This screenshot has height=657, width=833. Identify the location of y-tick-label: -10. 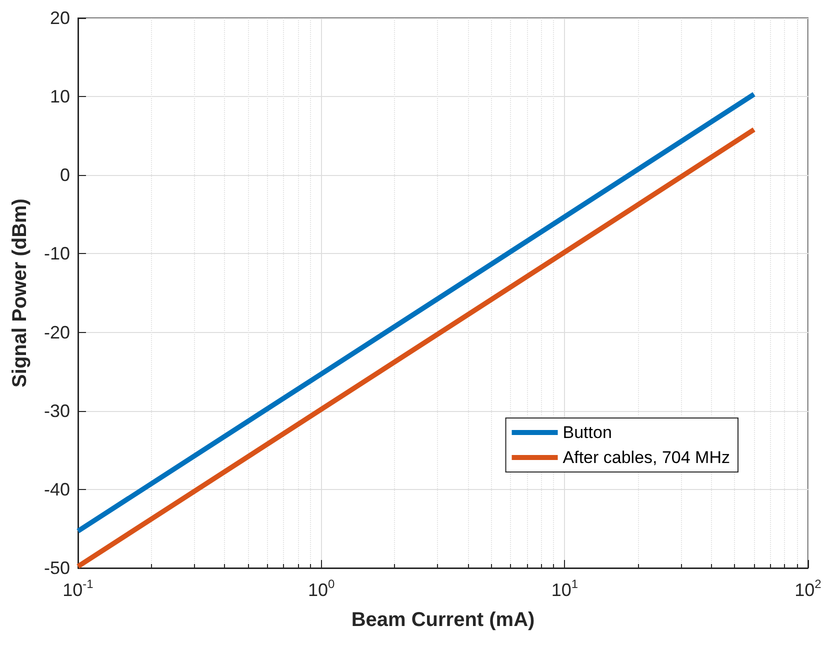
(57, 254).